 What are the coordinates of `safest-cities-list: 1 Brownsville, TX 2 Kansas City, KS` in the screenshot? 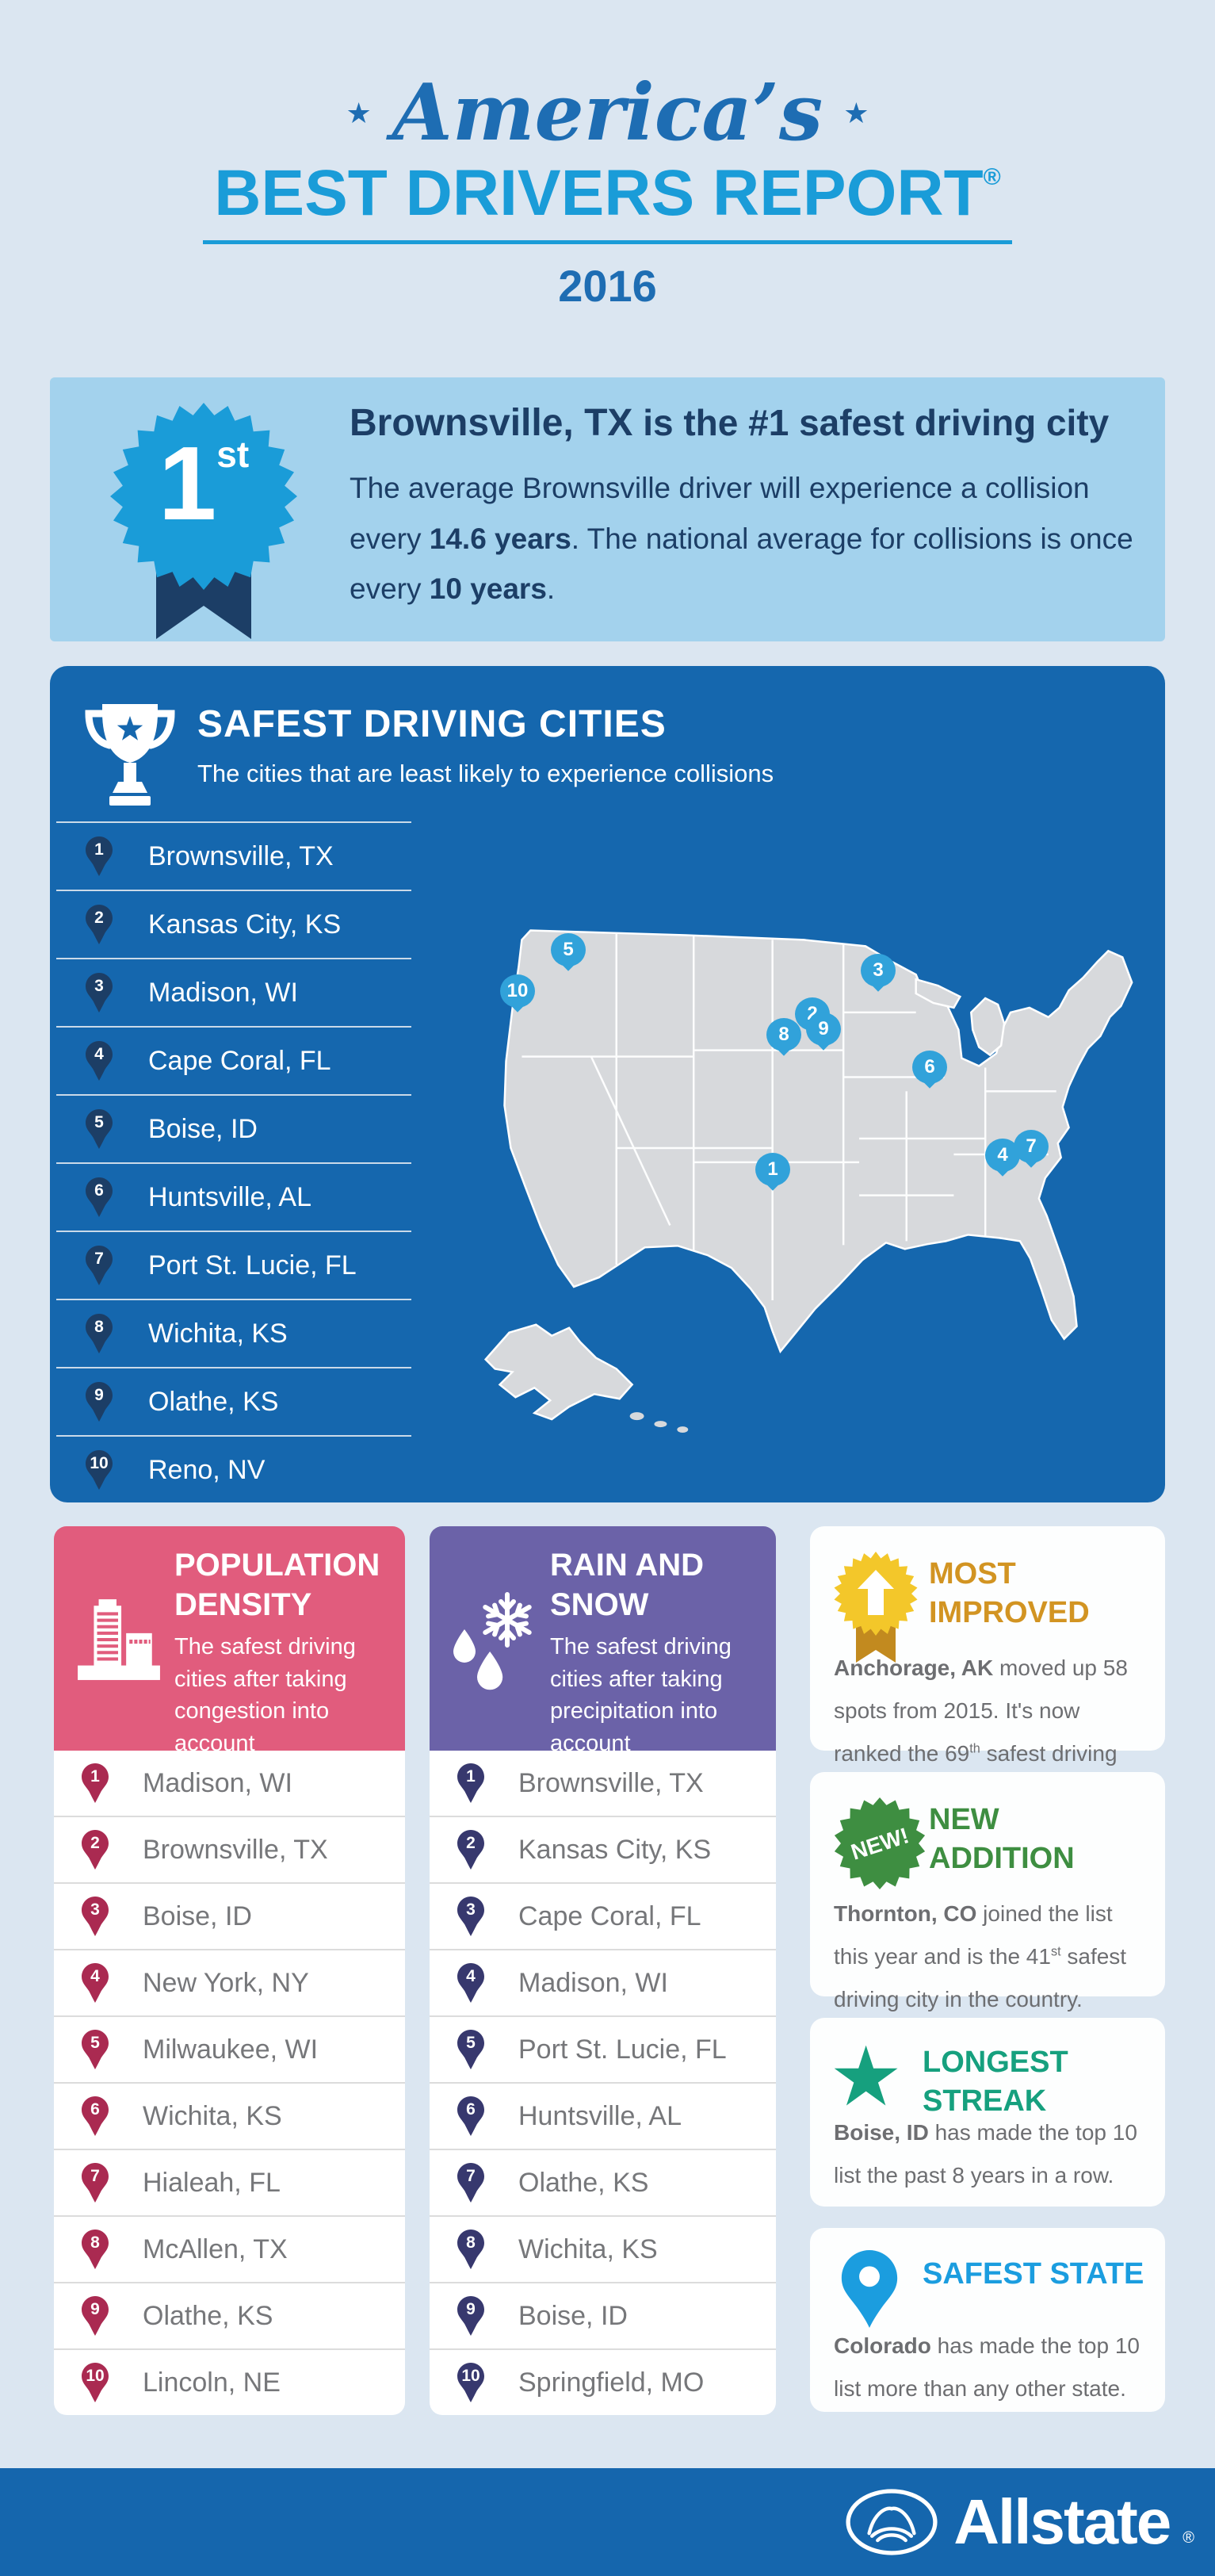 It's located at (233, 1162).